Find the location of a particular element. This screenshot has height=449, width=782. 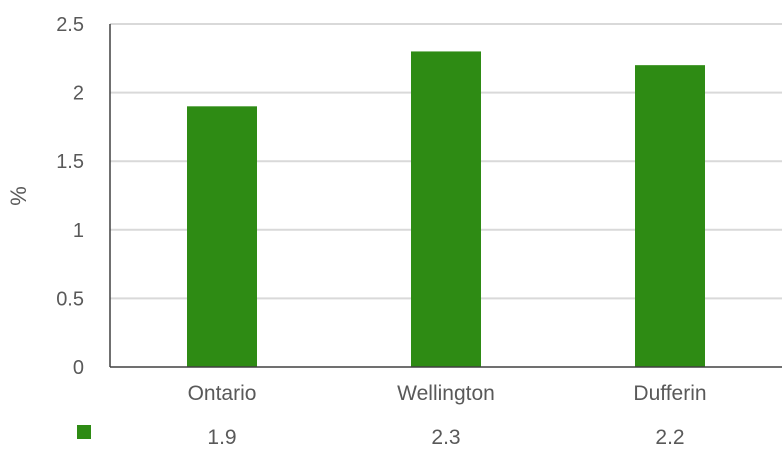

y-tick-labels: 0 0.5 1 1.5 2 2.5 is located at coordinates (70, 196).